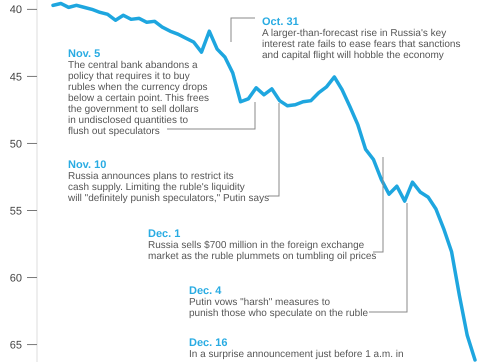 This screenshot has width=500, height=362. Describe the element at coordinates (16, 211) in the screenshot. I see `y-tick-label: 55` at that location.